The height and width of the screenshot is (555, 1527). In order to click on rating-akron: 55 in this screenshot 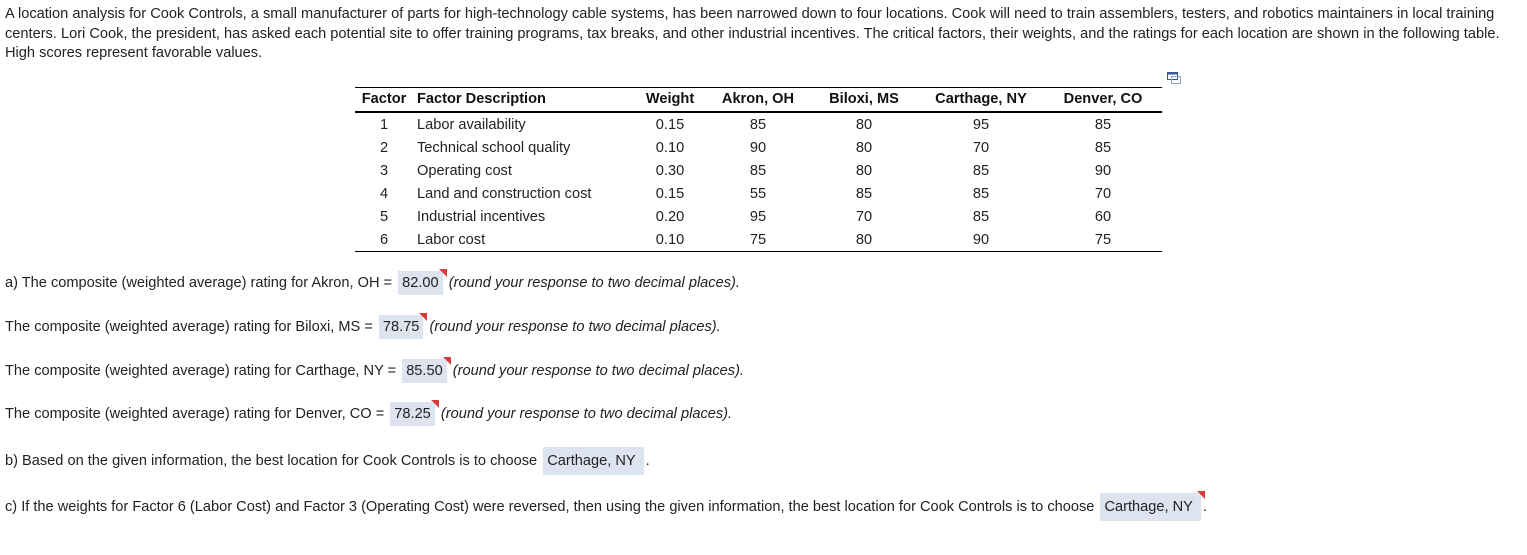, I will do `click(758, 193)`.